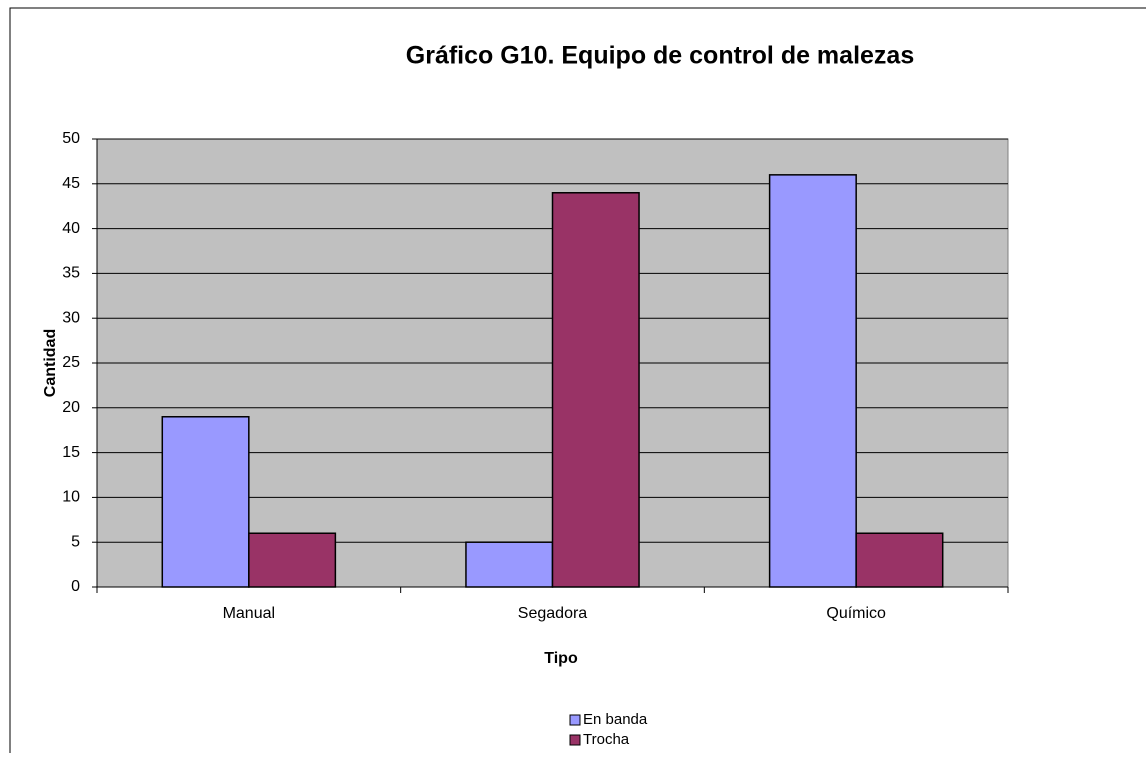 The width and height of the screenshot is (1146, 758). Describe the element at coordinates (606, 739) in the screenshot. I see `legend-label: Trocha` at that location.